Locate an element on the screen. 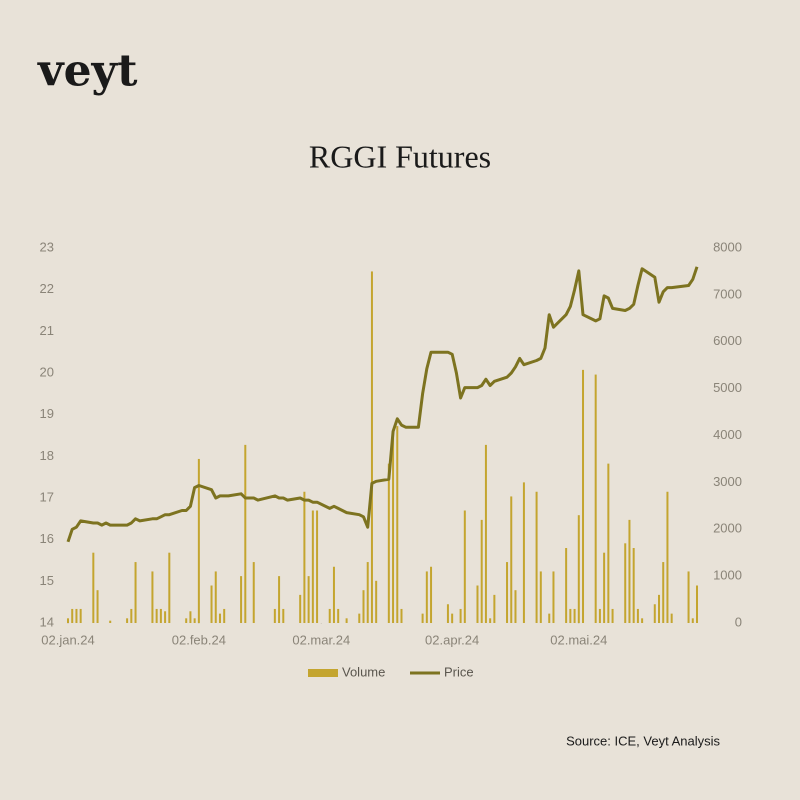  y-tick-label: 23 is located at coordinates (47, 246).